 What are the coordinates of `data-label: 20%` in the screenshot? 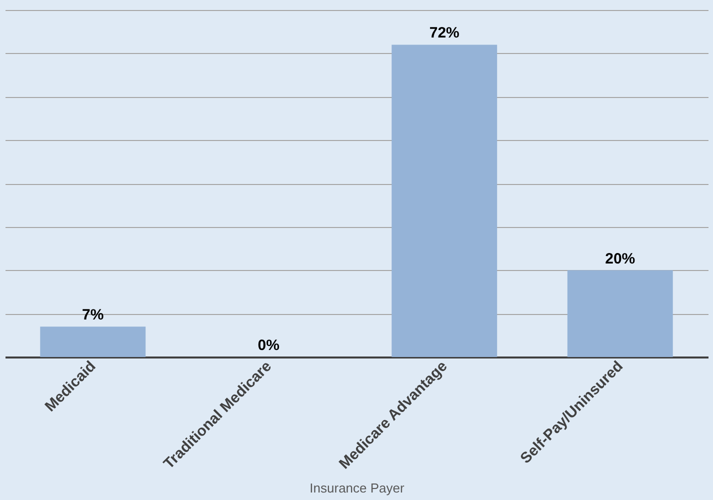 It's located at (620, 259).